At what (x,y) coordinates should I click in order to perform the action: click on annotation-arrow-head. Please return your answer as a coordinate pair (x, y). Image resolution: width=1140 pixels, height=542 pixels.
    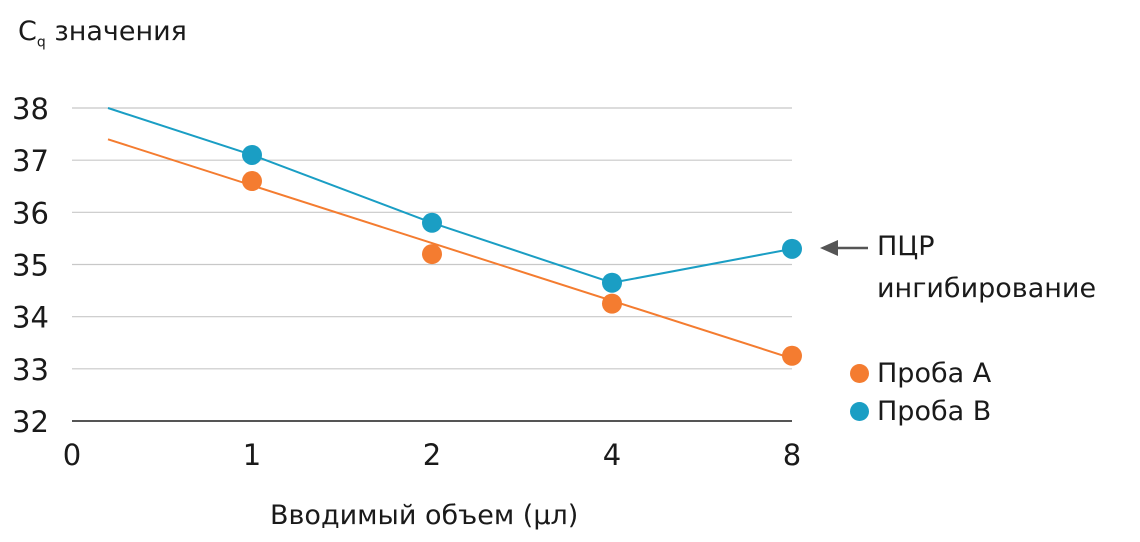
    Looking at the image, I should click on (829, 248).